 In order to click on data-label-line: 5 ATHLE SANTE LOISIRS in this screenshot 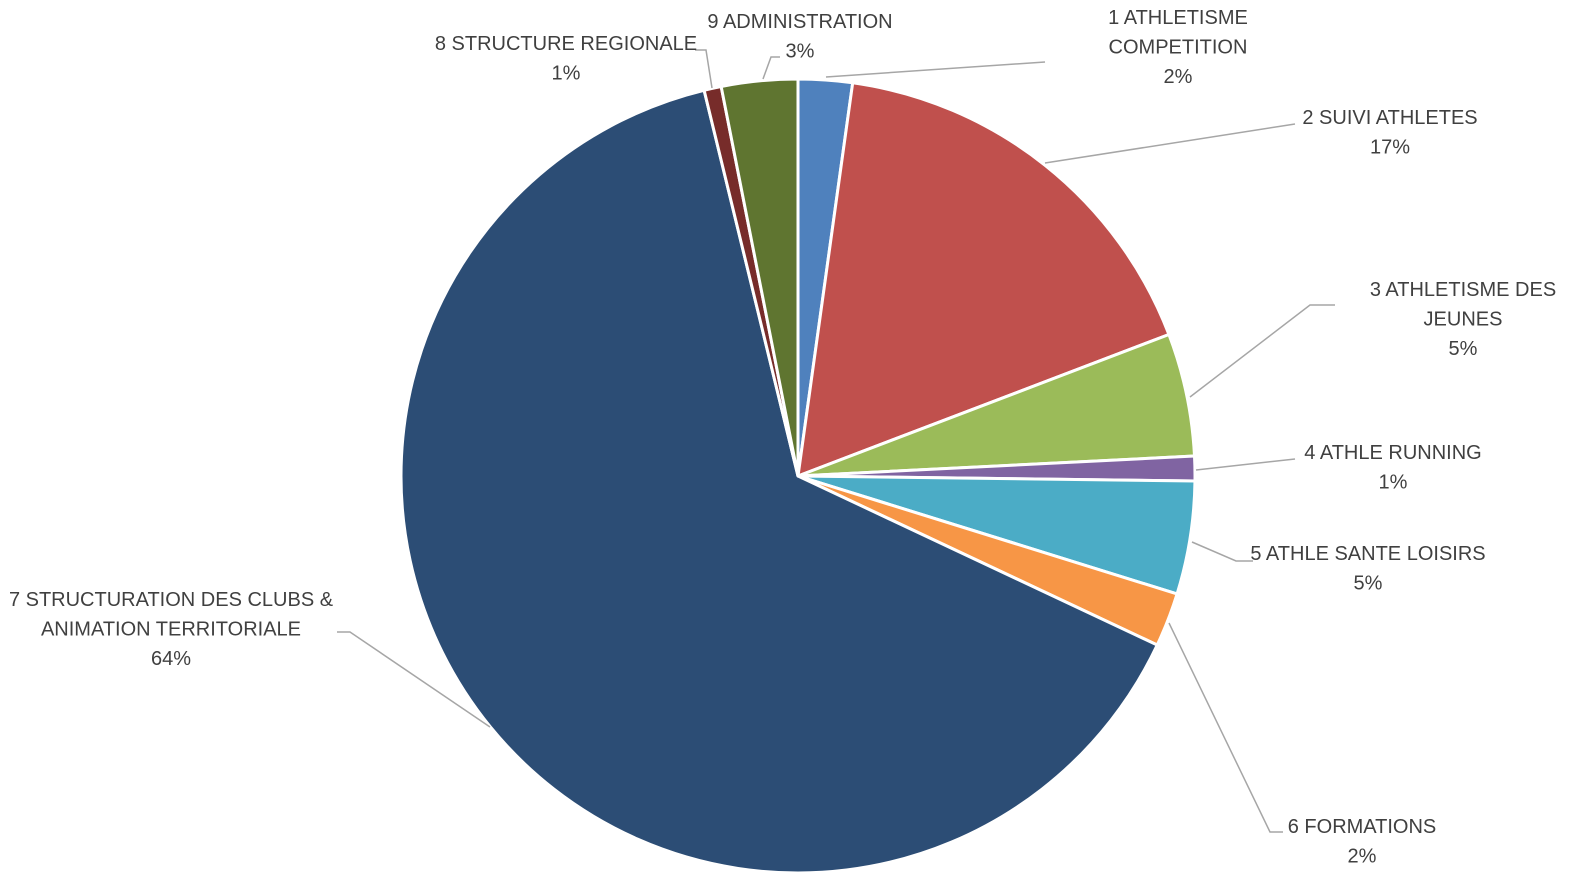, I will do `click(1367, 554)`.